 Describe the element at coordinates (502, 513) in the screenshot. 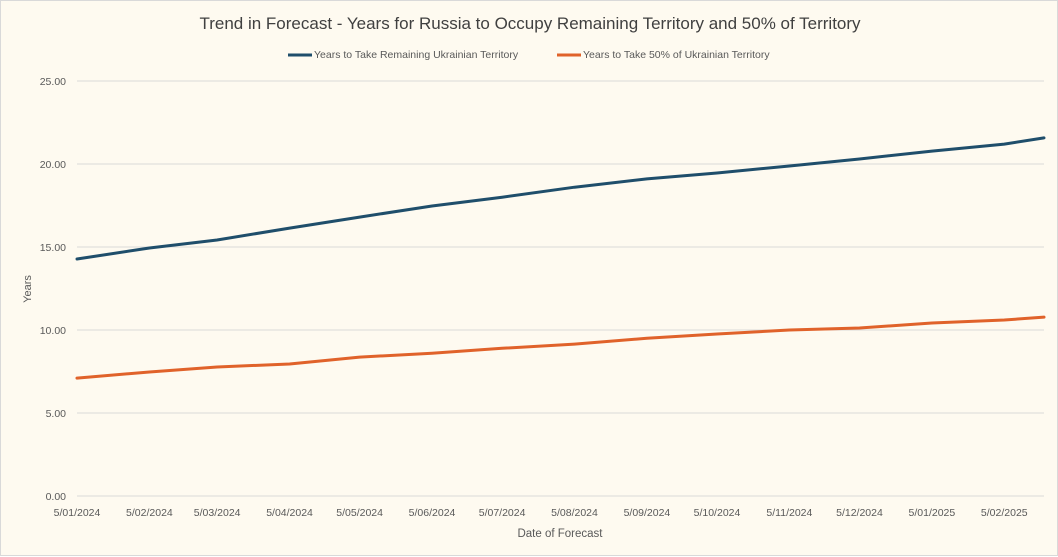

I see `x-tick-label: 5/07/2024` at that location.